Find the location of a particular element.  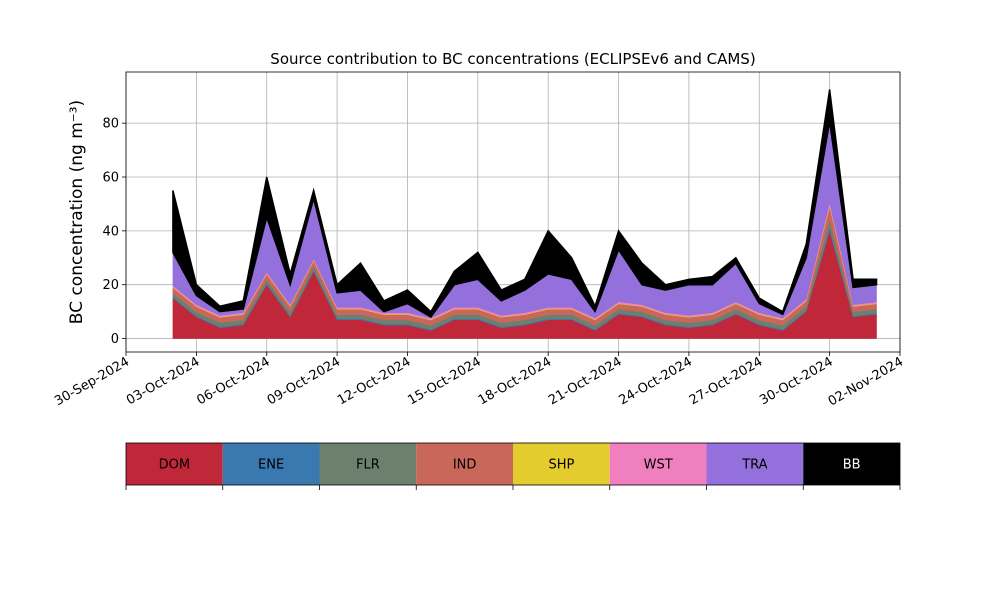

x-tick-label: 18-Oct-2024 is located at coordinates (515, 381).